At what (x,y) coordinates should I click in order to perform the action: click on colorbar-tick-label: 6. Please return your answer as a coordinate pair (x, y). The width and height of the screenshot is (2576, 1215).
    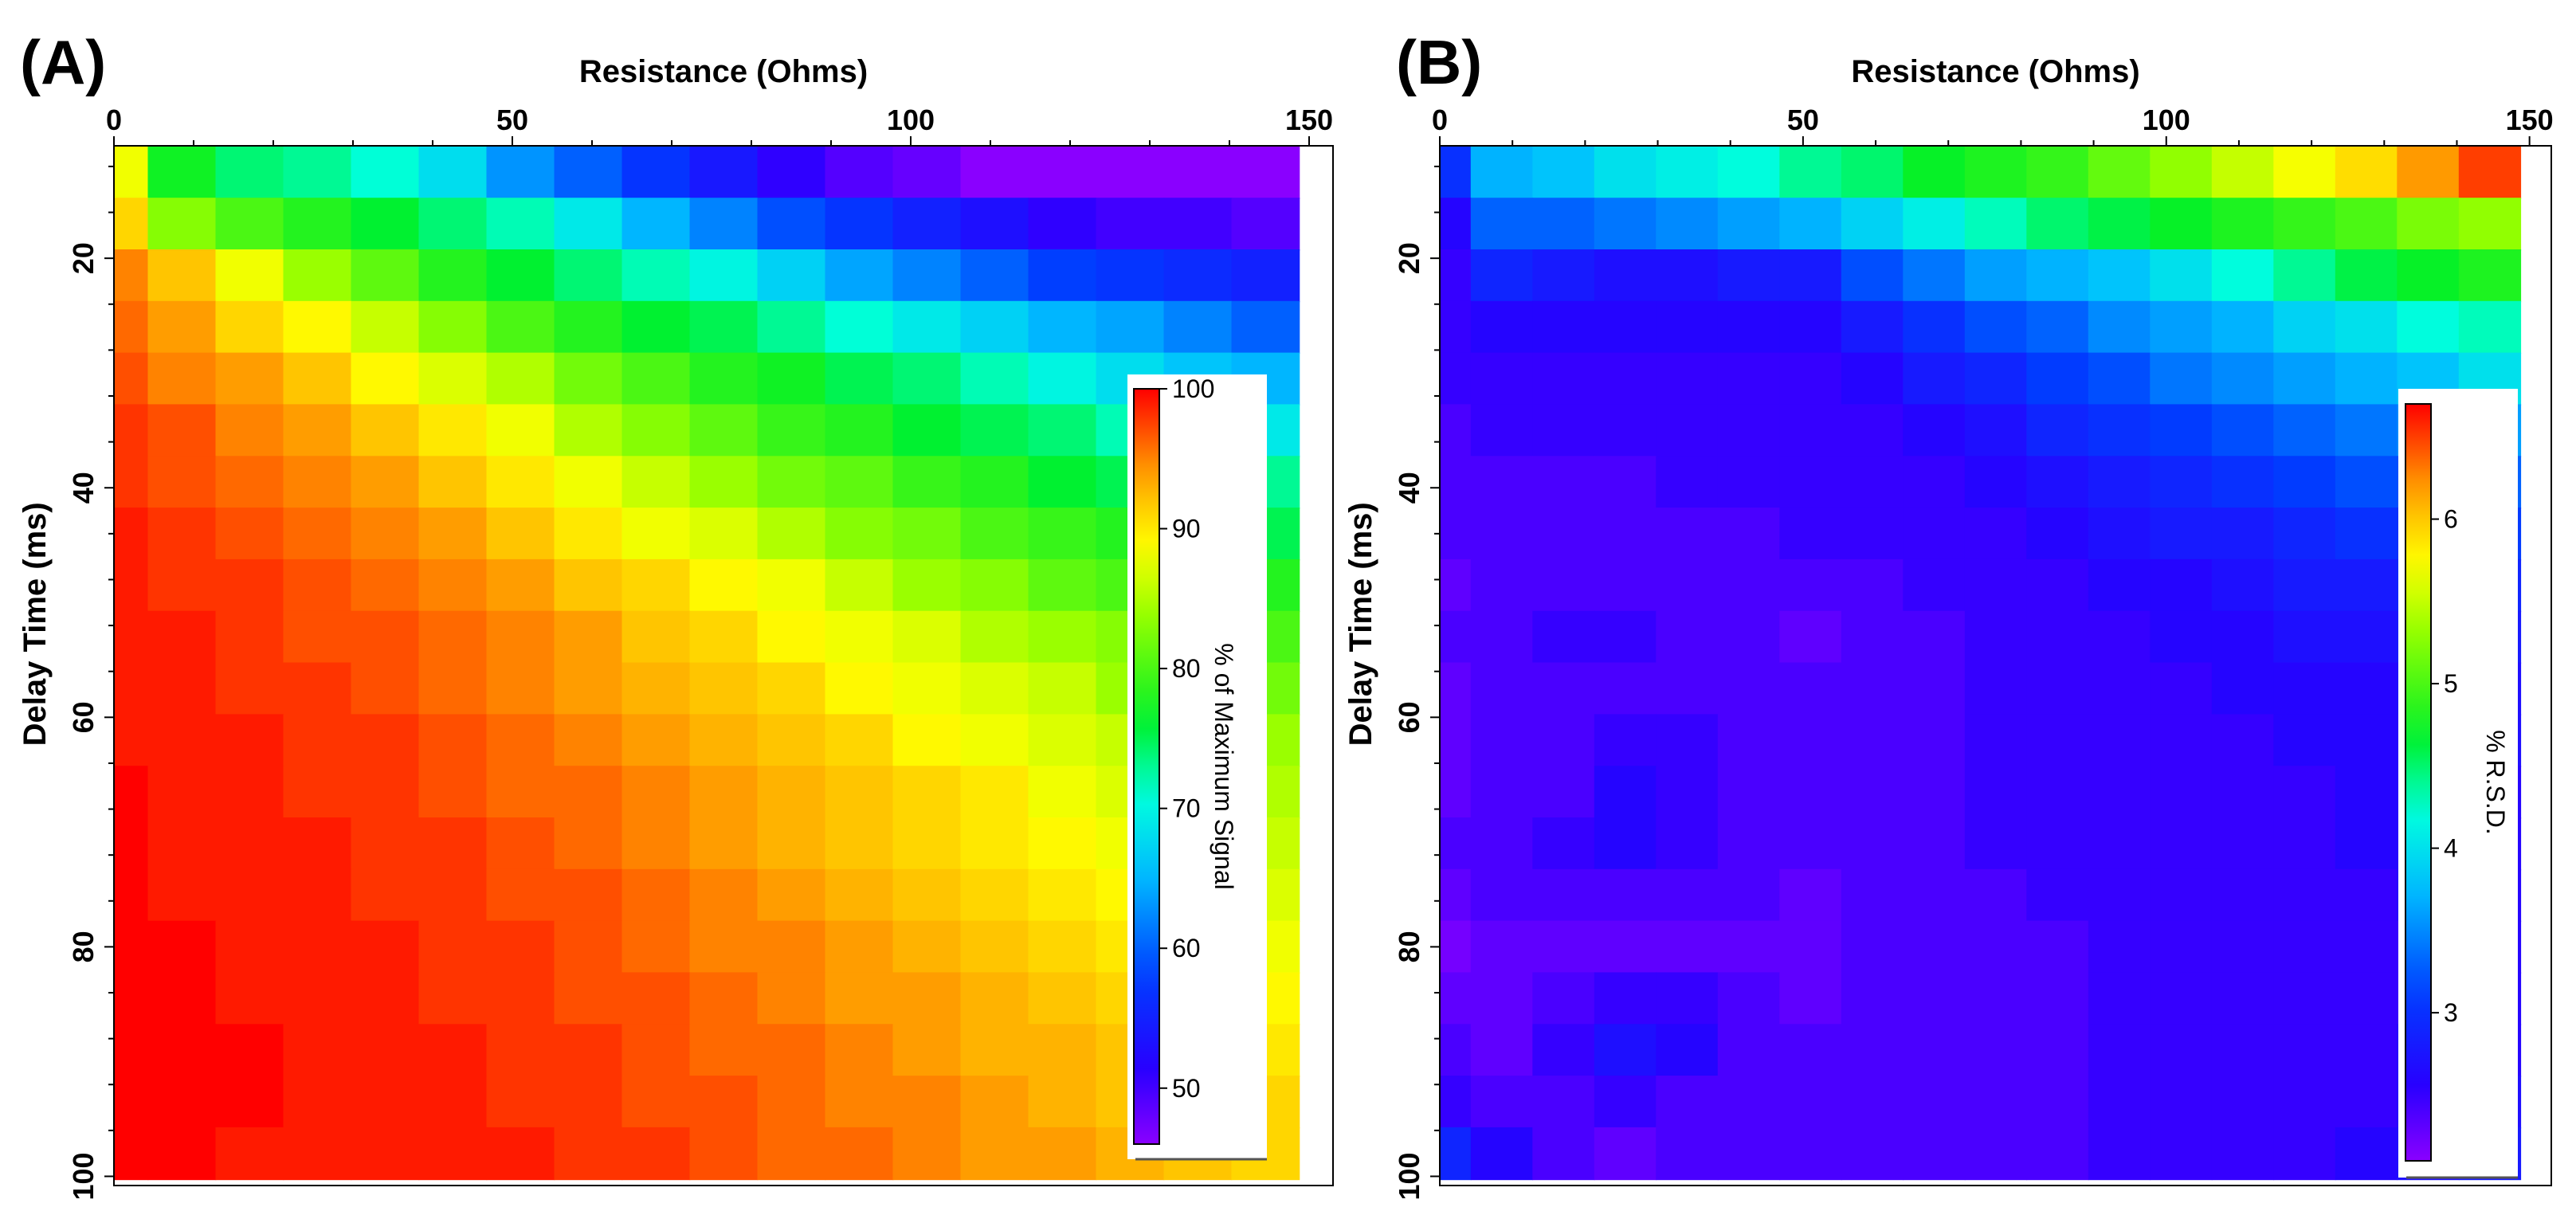
    Looking at the image, I should click on (2451, 519).